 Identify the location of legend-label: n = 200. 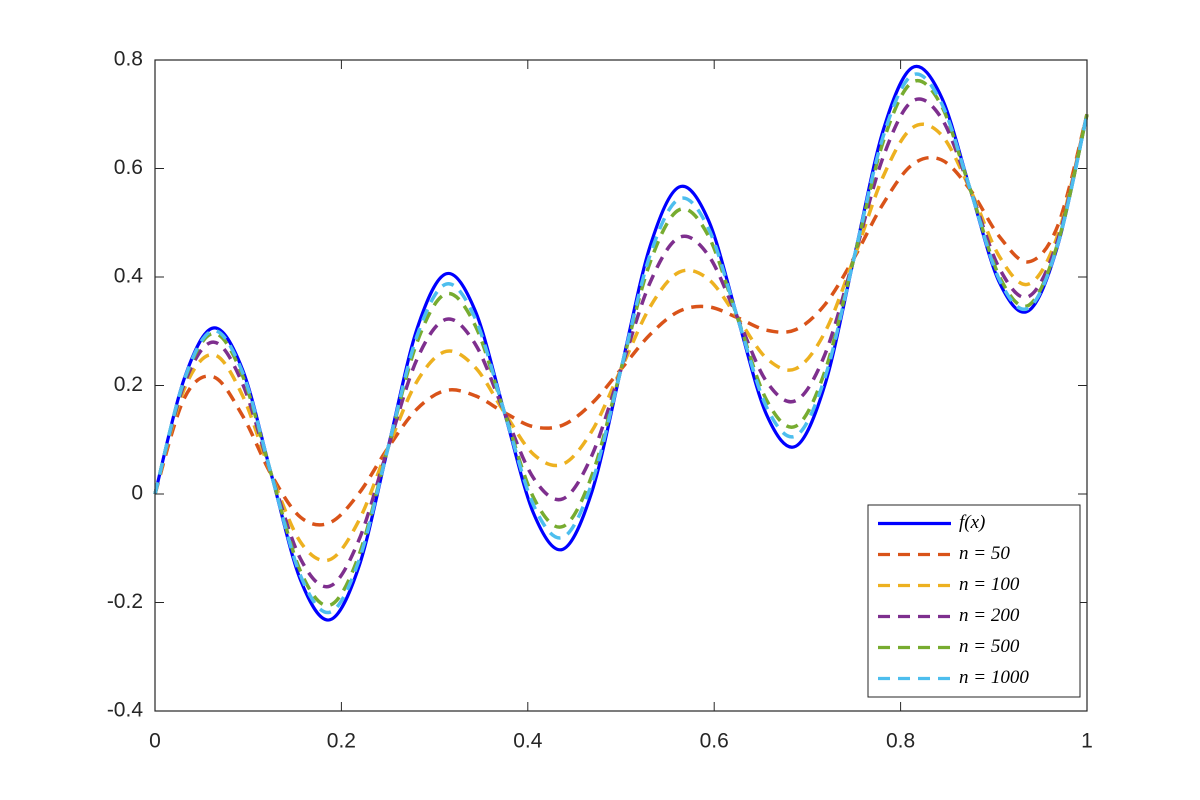
(989, 615).